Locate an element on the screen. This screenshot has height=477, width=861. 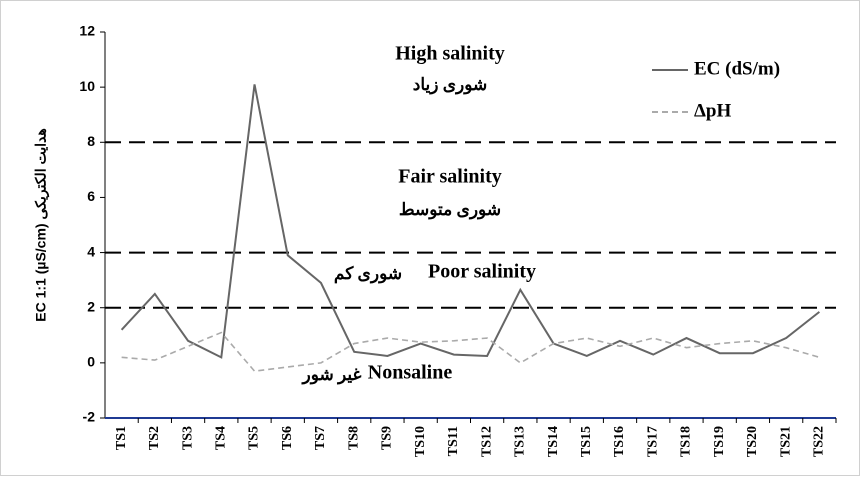
x-tick-label: TS21 is located at coordinates (785, 441).